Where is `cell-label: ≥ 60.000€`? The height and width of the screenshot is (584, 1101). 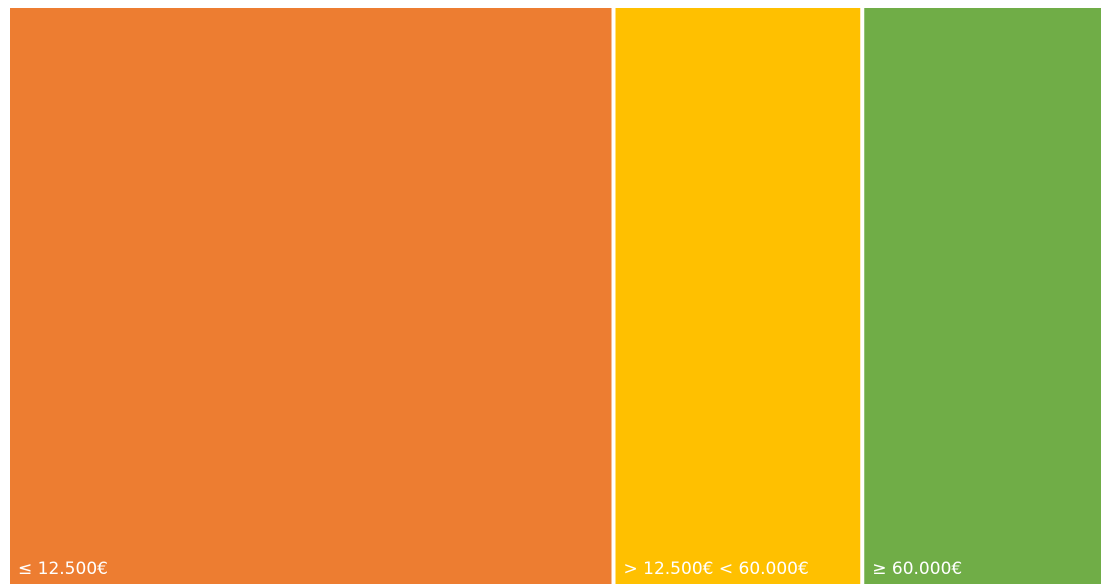 cell-label: ≥ 60.000€ is located at coordinates (917, 569).